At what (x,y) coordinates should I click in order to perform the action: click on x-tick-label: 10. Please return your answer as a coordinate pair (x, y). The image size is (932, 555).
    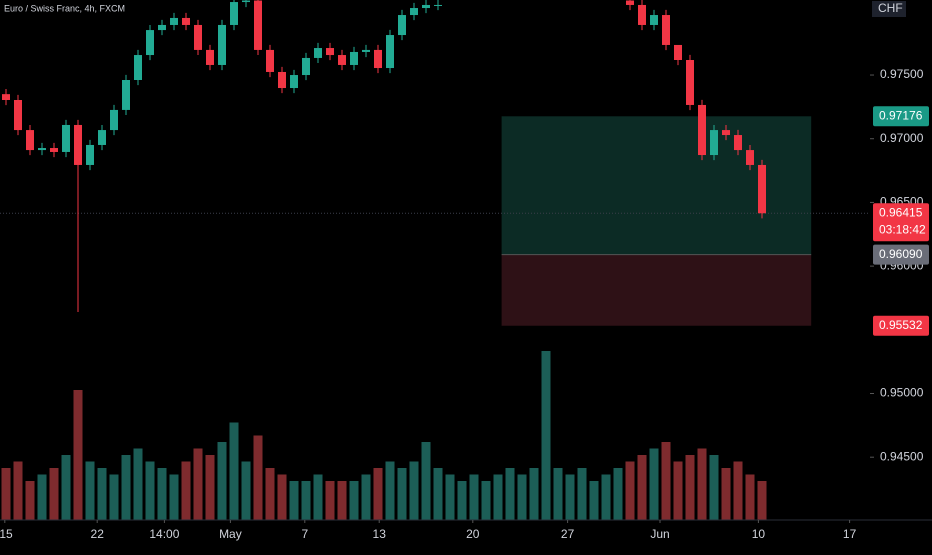
    Looking at the image, I should click on (759, 534).